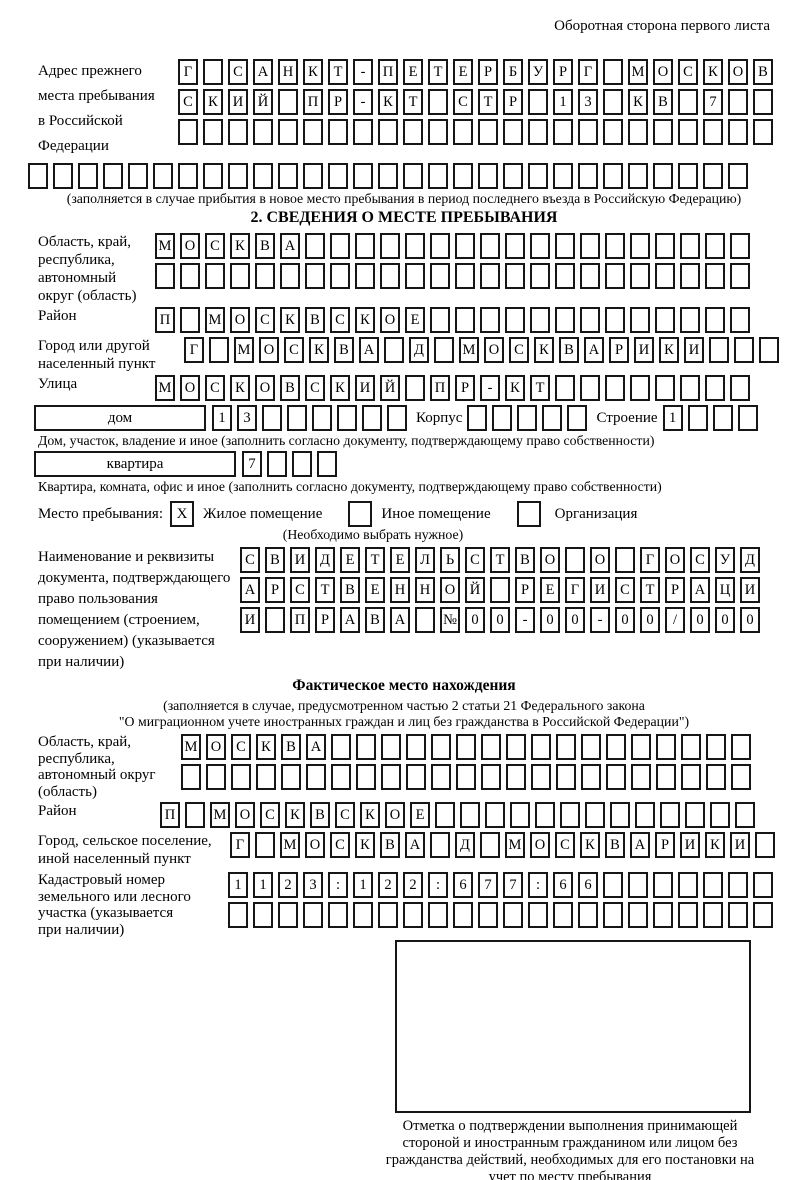 This screenshot has height=1180, width=800. I want to click on char-box: К, so click(515, 388).